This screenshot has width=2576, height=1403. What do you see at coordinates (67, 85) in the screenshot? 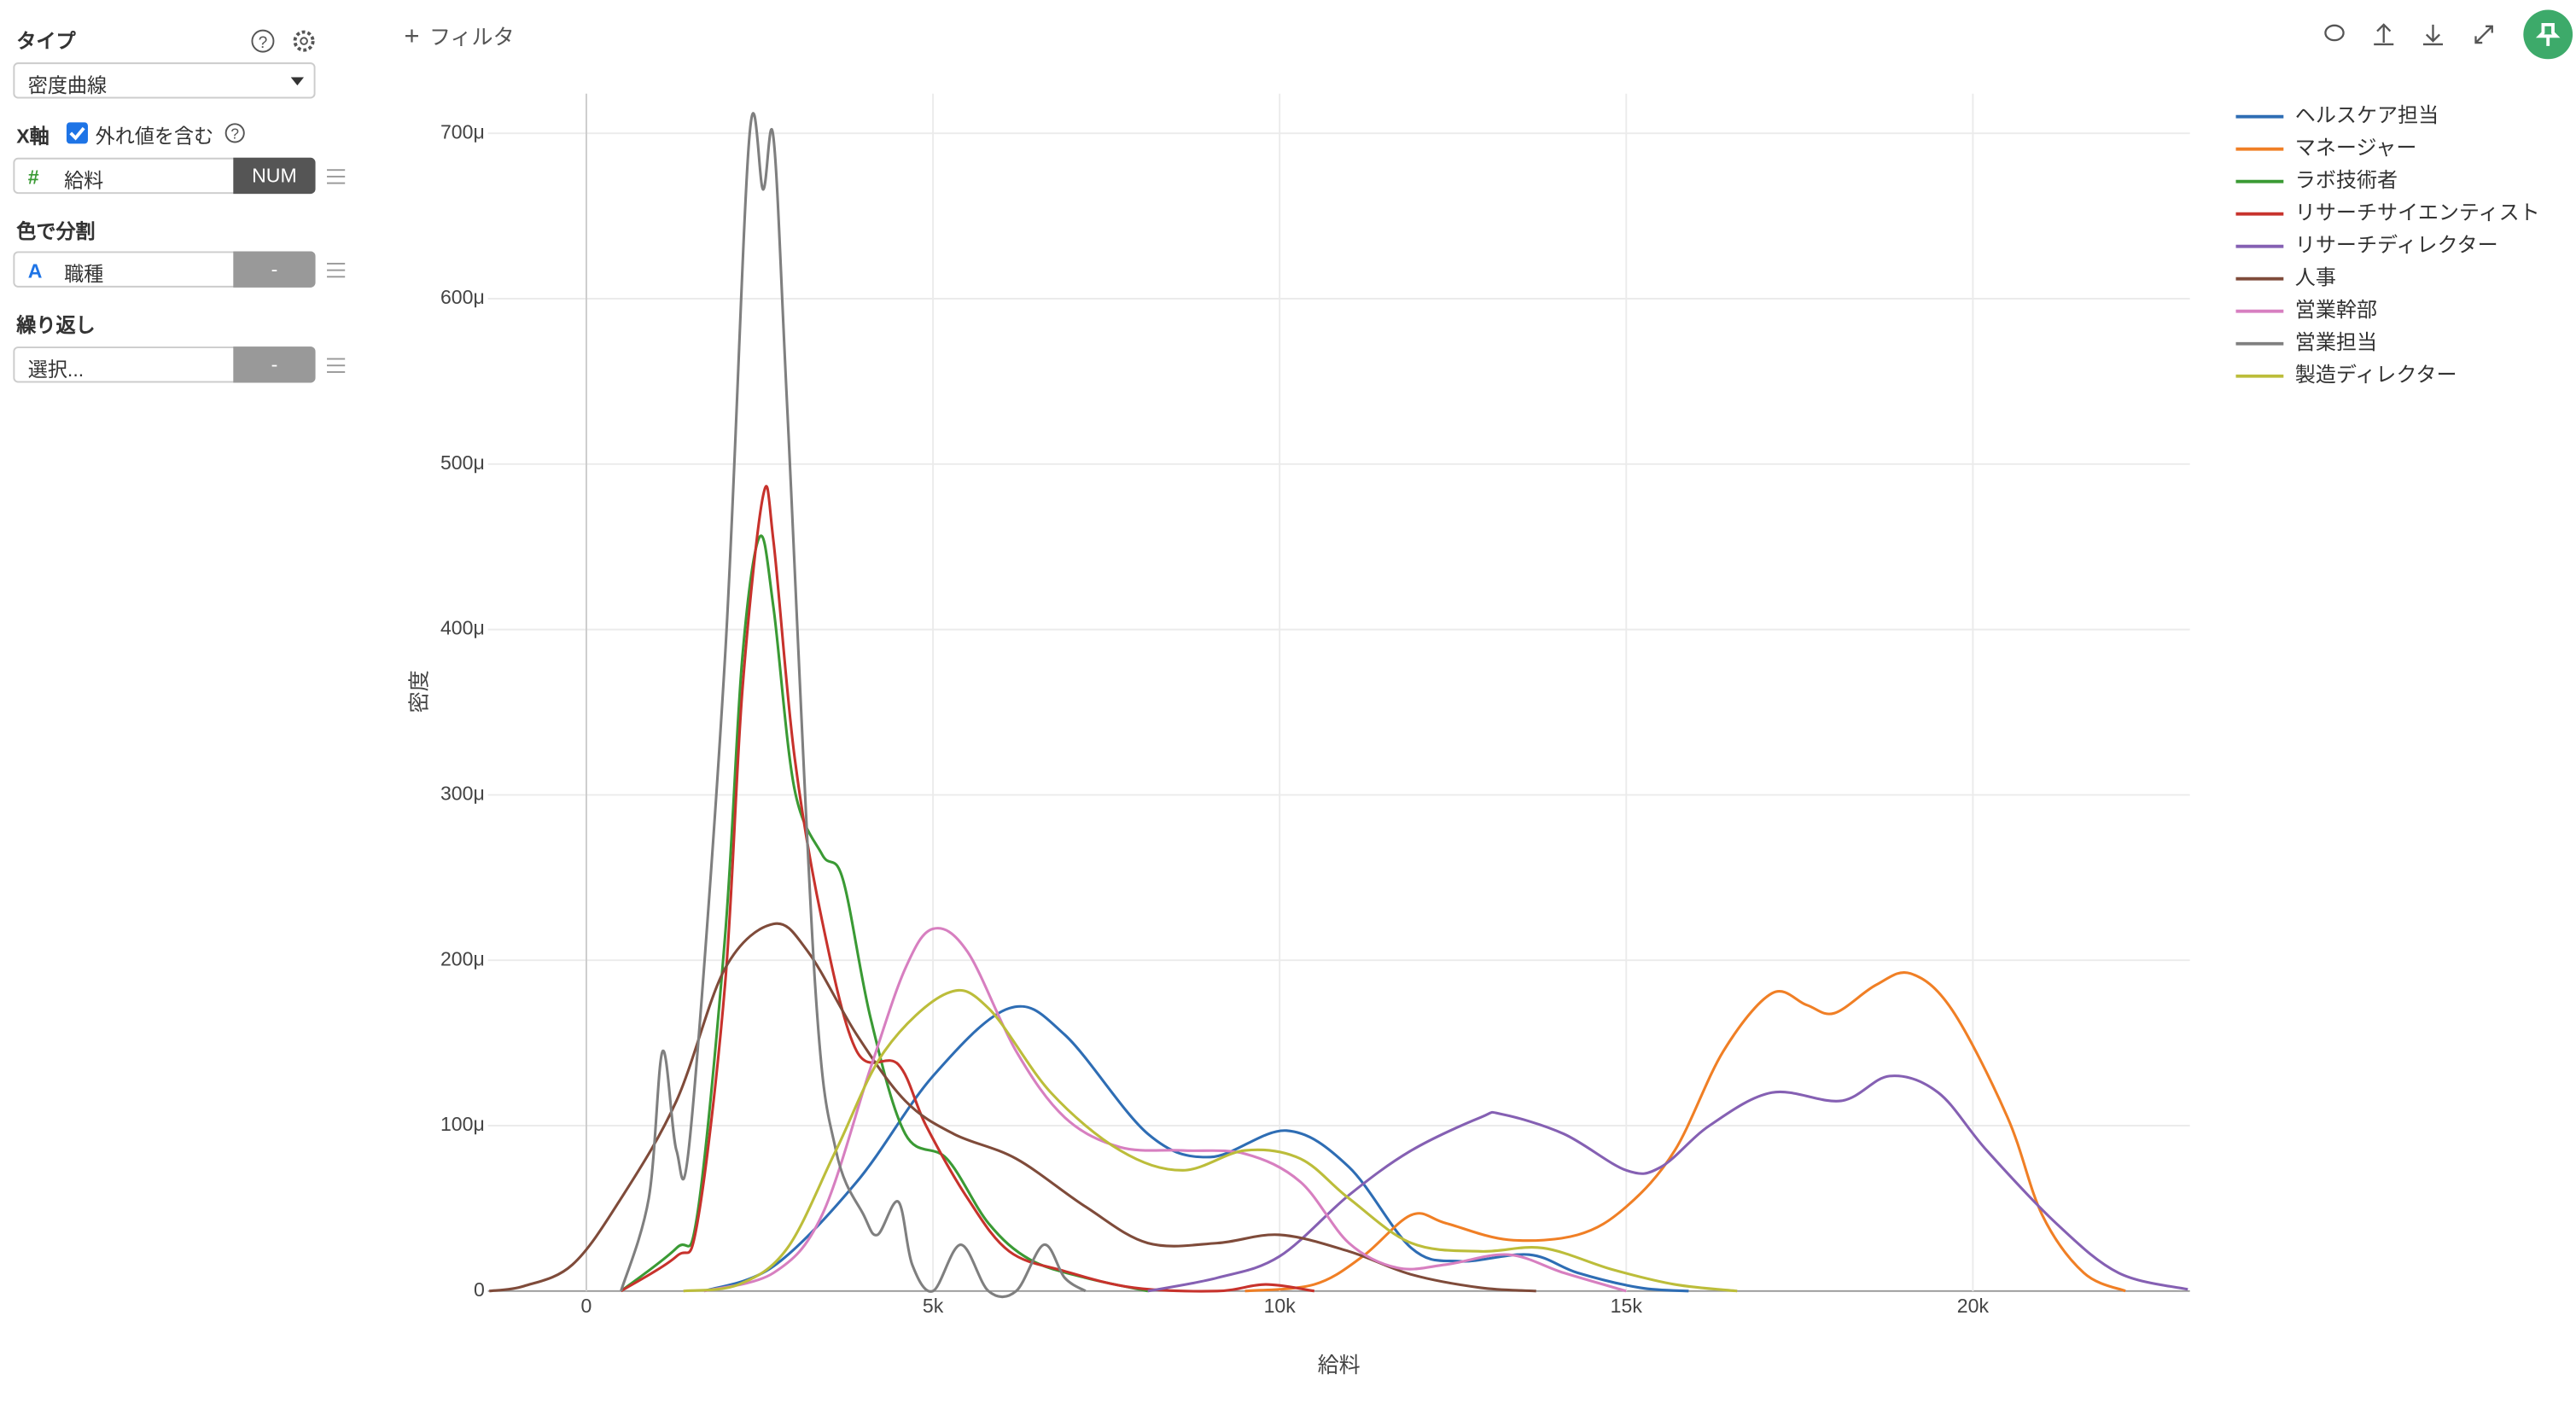
I see `type-value: 密度曲線` at bounding box center [67, 85].